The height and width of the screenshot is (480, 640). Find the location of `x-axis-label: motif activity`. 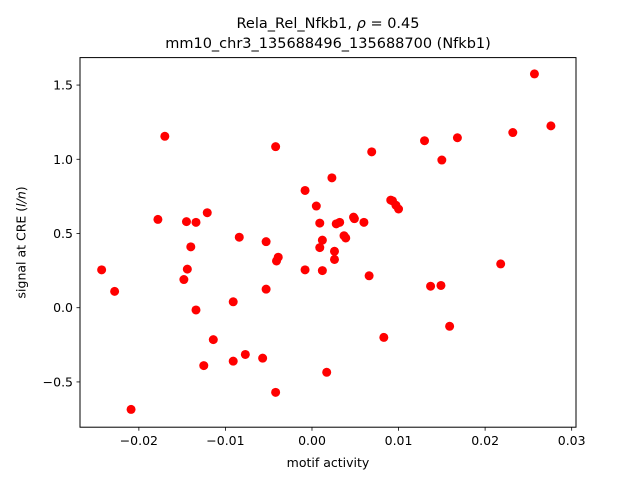

x-axis-label: motif activity is located at coordinates (328, 462).